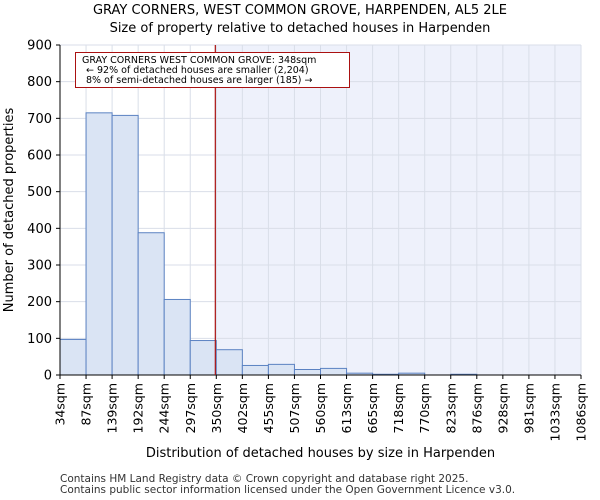 This screenshot has width=600, height=500. Describe the element at coordinates (502, 408) in the screenshot. I see `x-tick-label: 928sqm` at that location.